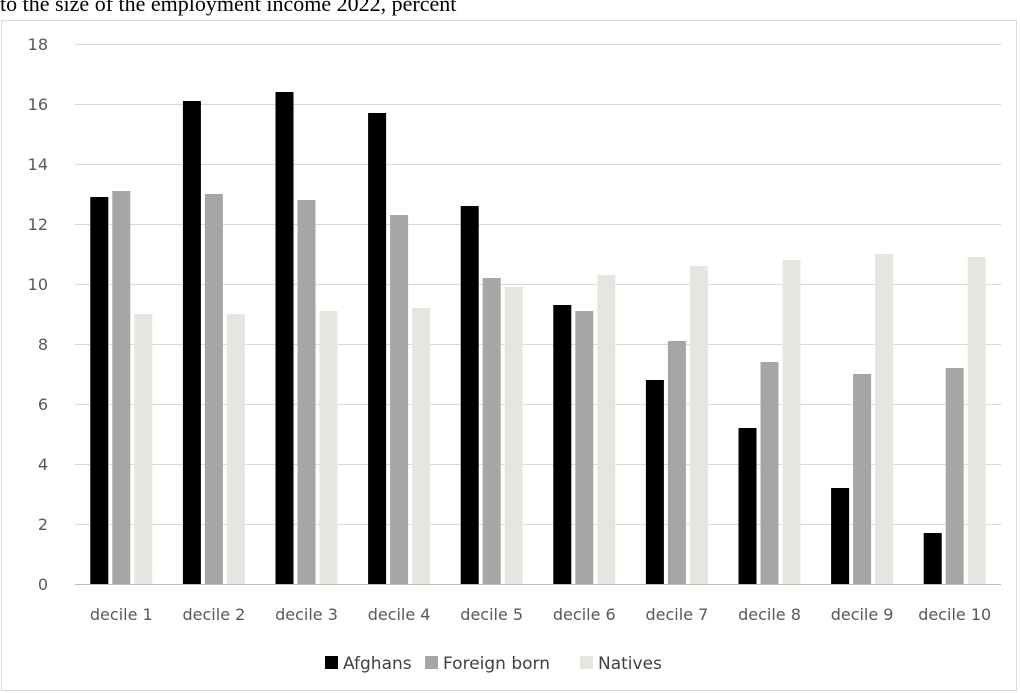 This screenshot has width=1020, height=693. Describe the element at coordinates (121, 614) in the screenshot. I see `x-tick-label: decile 1` at that location.